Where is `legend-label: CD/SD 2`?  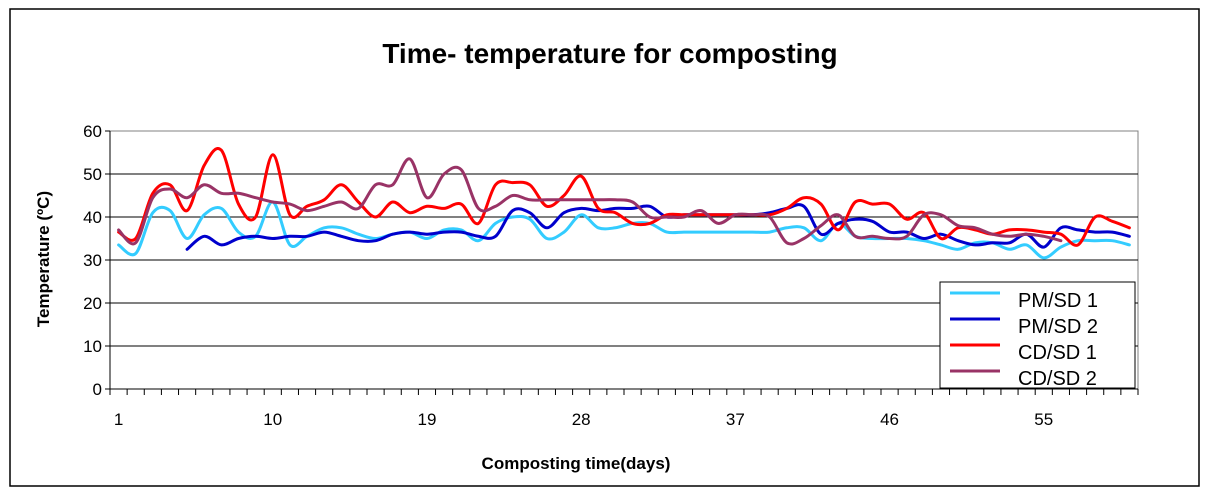
legend-label: CD/SD 2 is located at coordinates (1057, 379).